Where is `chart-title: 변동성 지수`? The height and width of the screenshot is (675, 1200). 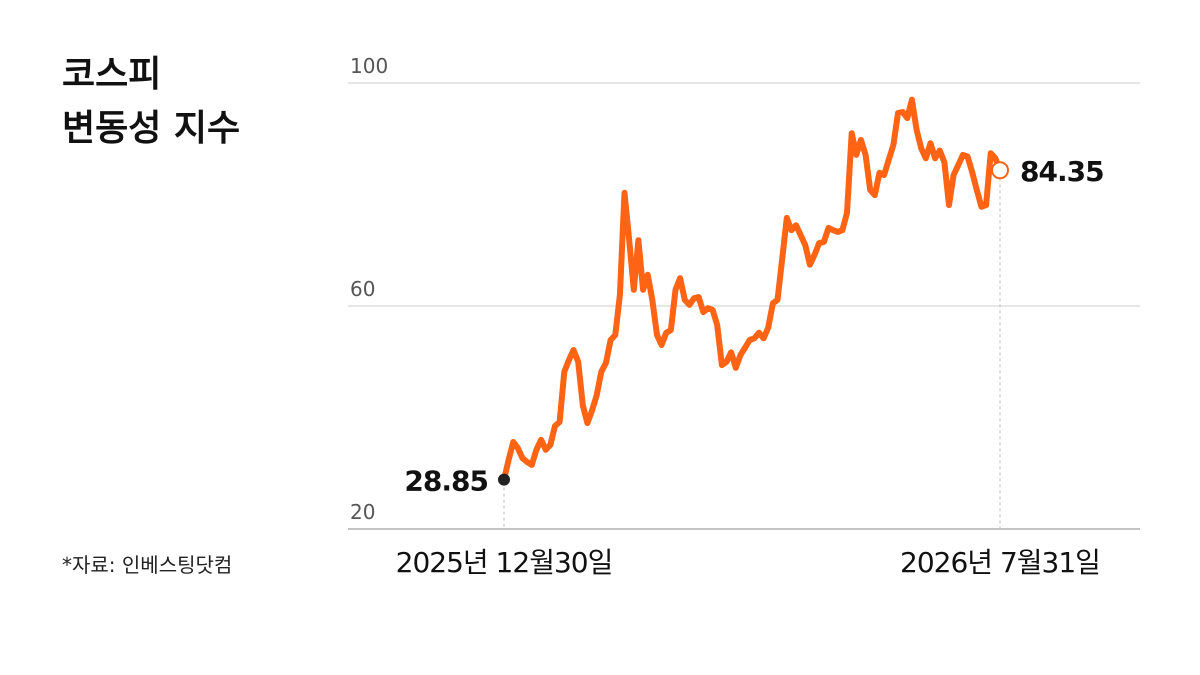 chart-title: 변동성 지수 is located at coordinates (151, 128).